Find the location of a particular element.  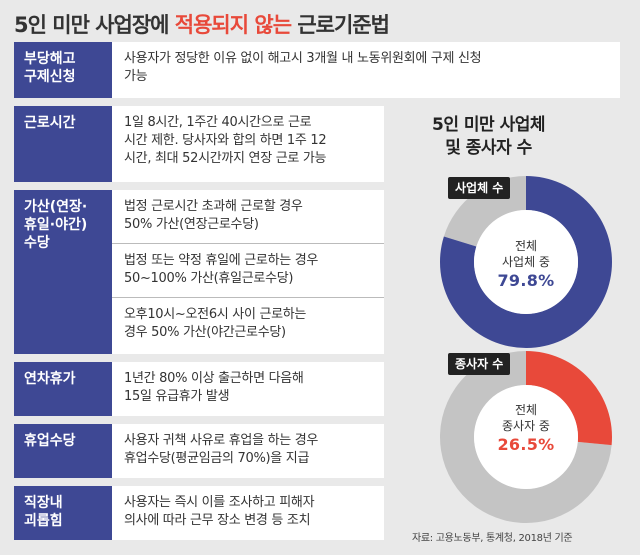

pie-center-label: 전체 종사자 중 is located at coordinates (526, 418).